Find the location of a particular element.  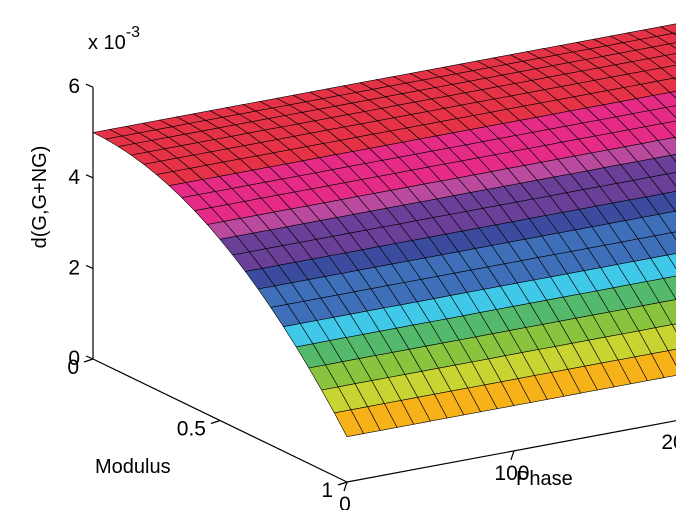

z-tick-label: 2 is located at coordinates (74, 267).